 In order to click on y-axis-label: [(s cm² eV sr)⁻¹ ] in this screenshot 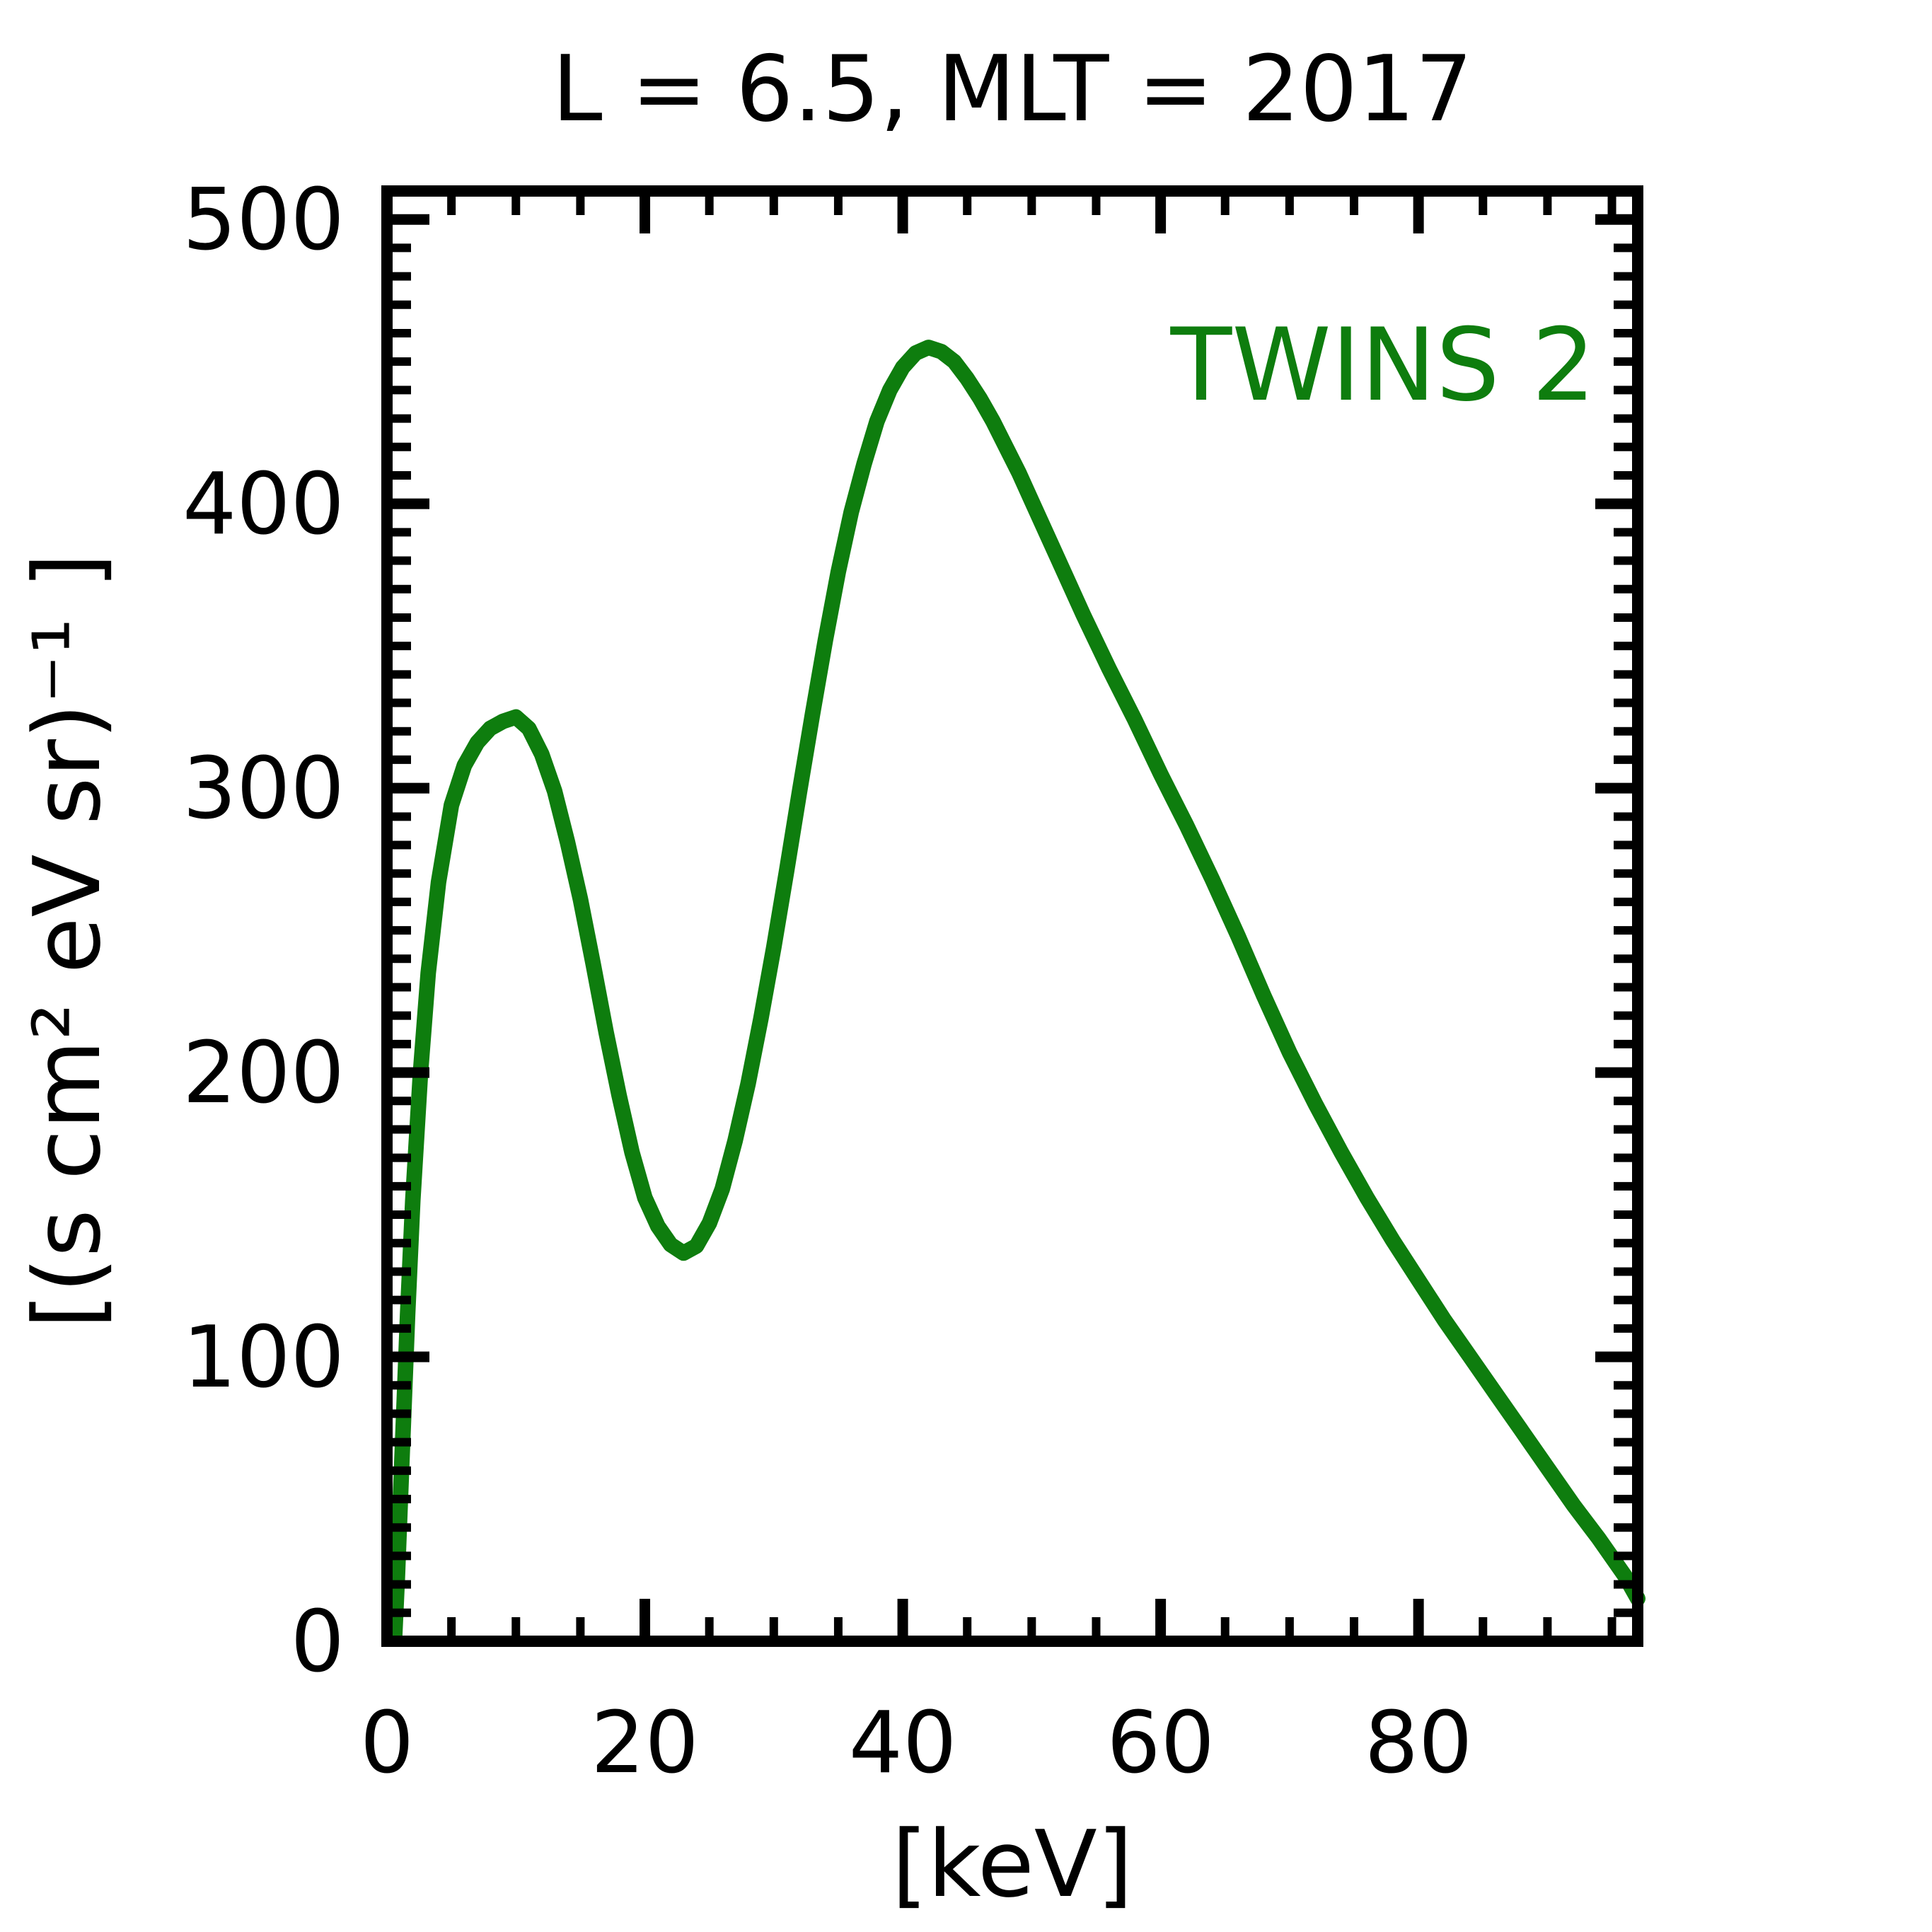, I will do `click(67, 941)`.